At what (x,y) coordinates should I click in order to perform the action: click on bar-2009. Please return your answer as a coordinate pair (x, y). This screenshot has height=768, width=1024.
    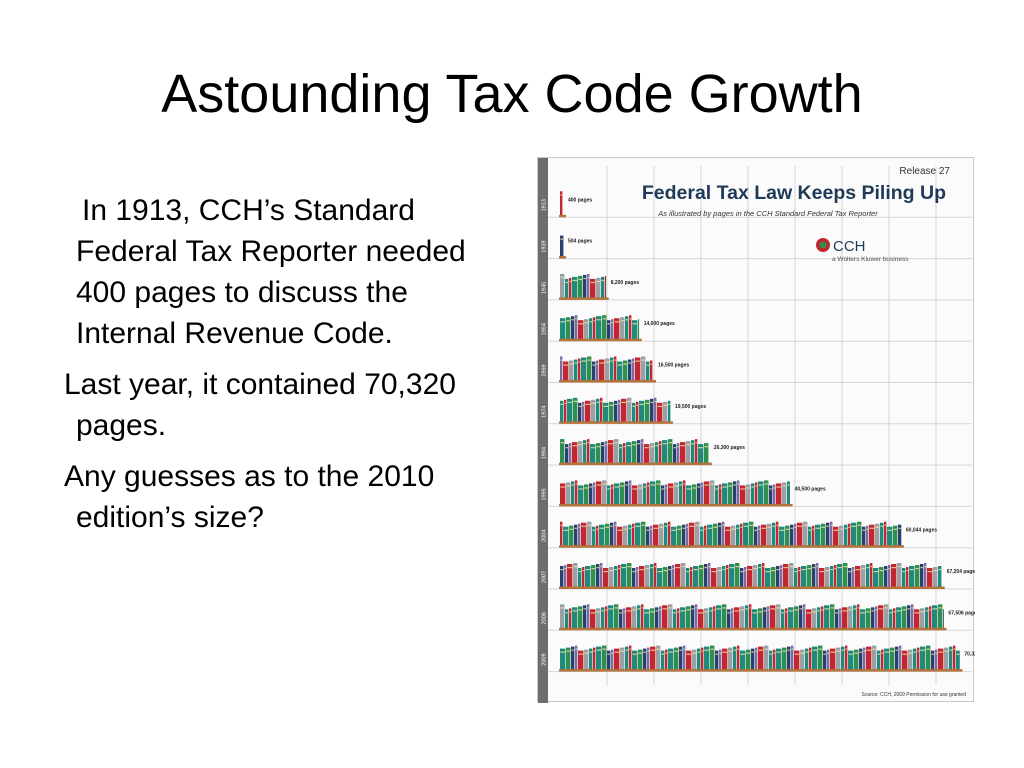
    Looking at the image, I should click on (761, 658).